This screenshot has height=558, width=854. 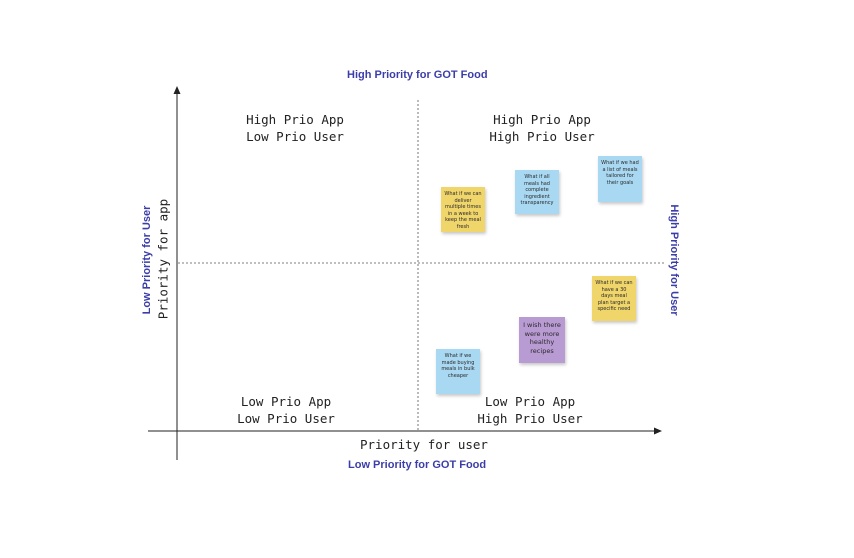 I want to click on left-label: Low Priority for User, so click(x=147, y=260).